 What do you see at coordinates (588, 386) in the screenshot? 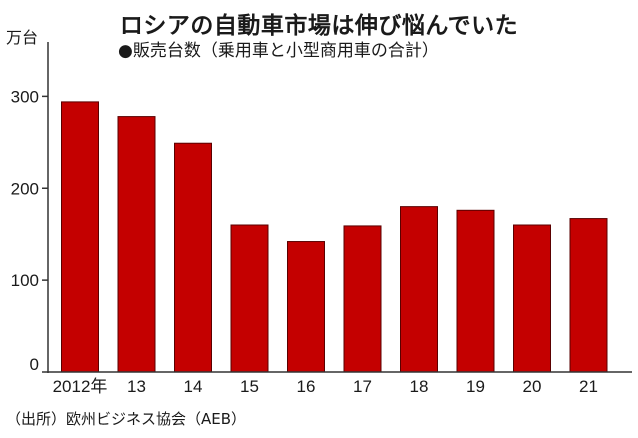
I see `x-tick-label: 21` at bounding box center [588, 386].